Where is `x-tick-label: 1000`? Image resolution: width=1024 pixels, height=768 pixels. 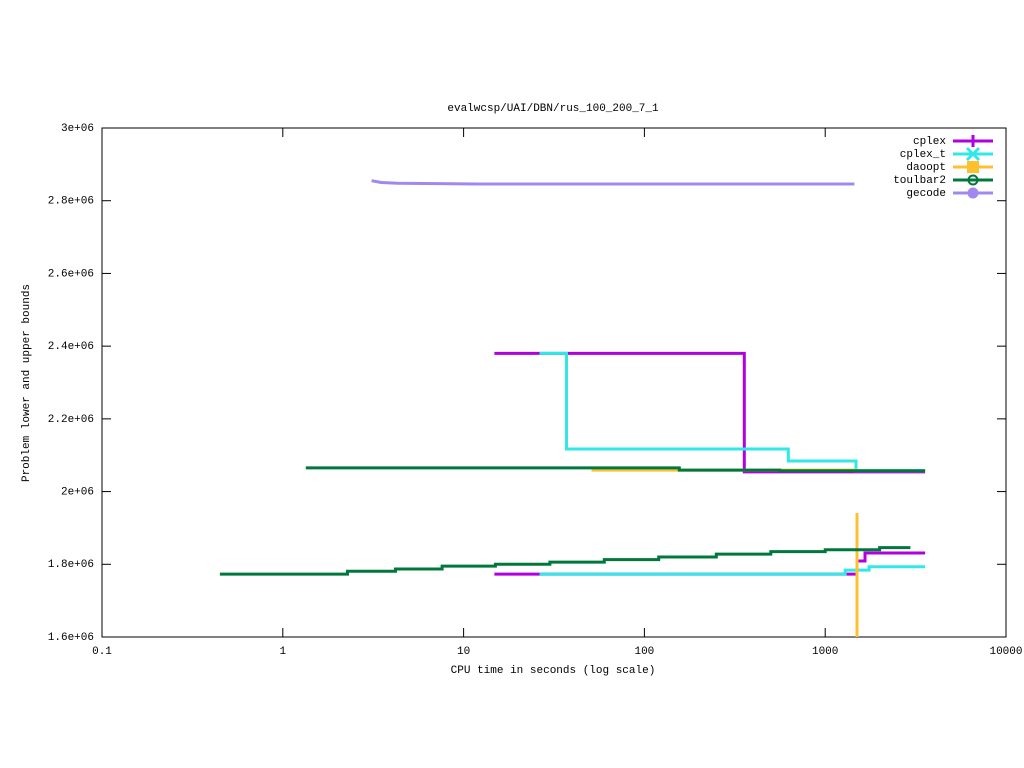
x-tick-label: 1000 is located at coordinates (825, 652).